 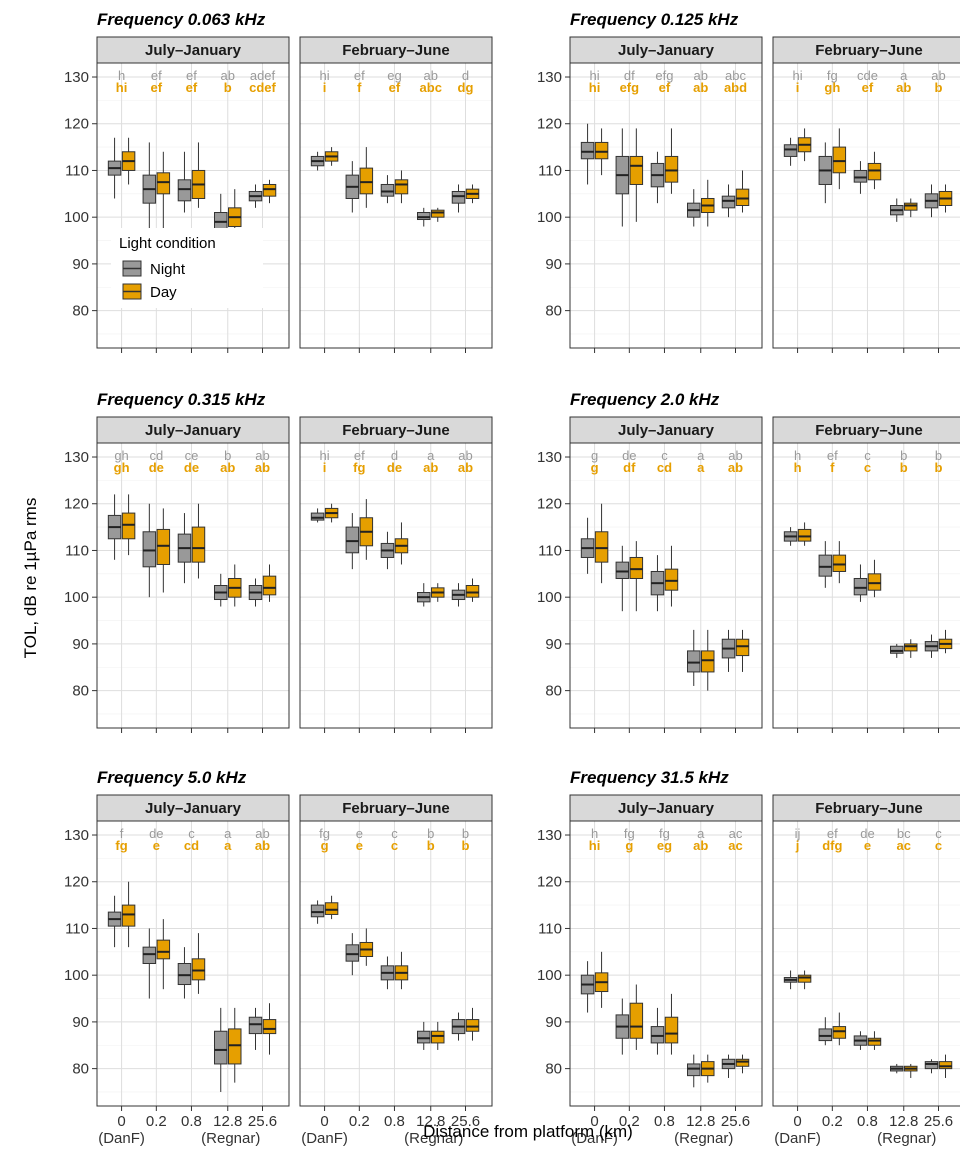 What do you see at coordinates (156, 1121) in the screenshot?
I see `x-tick-label: 0.2` at bounding box center [156, 1121].